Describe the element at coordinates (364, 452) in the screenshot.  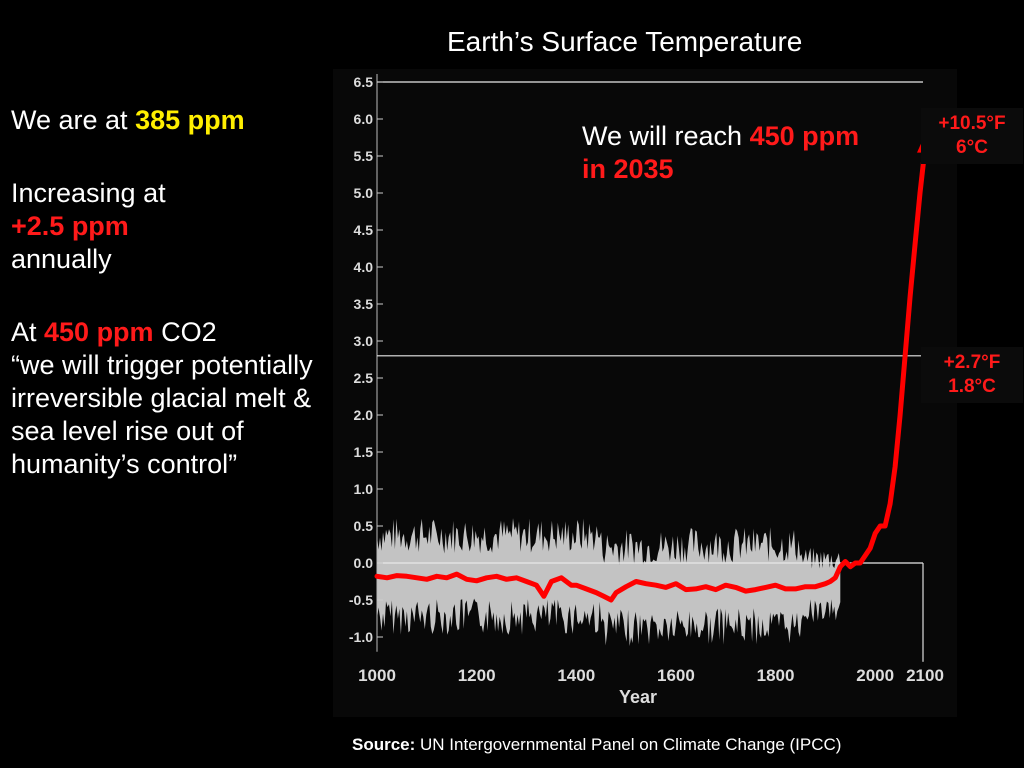
I see `y-tick-label: 1.5` at that location.